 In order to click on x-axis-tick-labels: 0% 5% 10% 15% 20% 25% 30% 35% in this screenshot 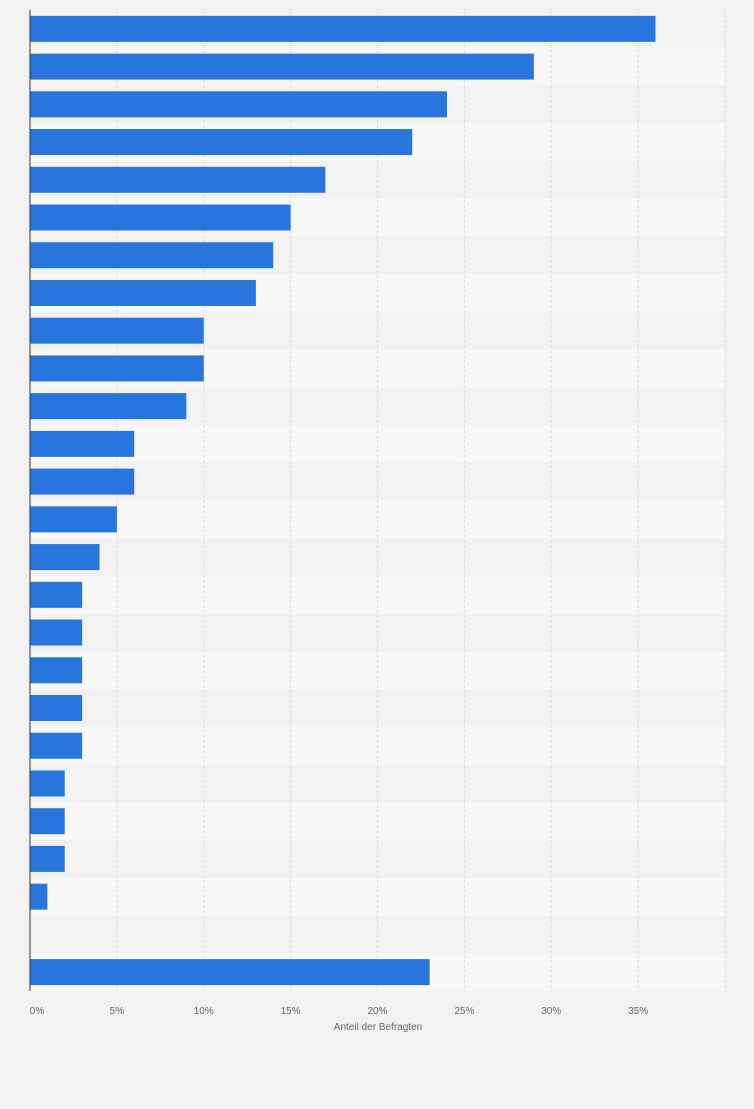, I will do `click(339, 1011)`.